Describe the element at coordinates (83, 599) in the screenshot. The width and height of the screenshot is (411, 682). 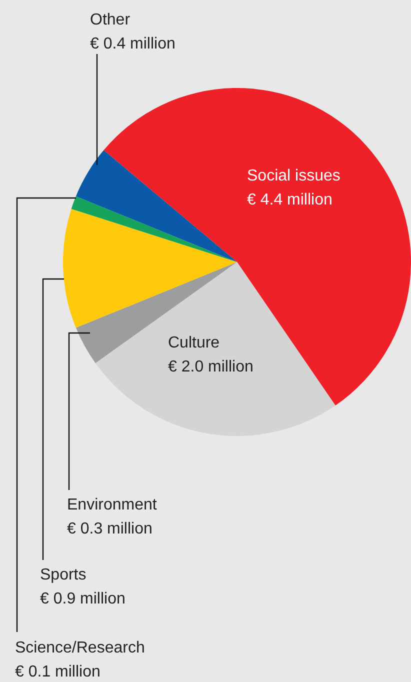
I see `data-label: € 0.9 million` at that location.